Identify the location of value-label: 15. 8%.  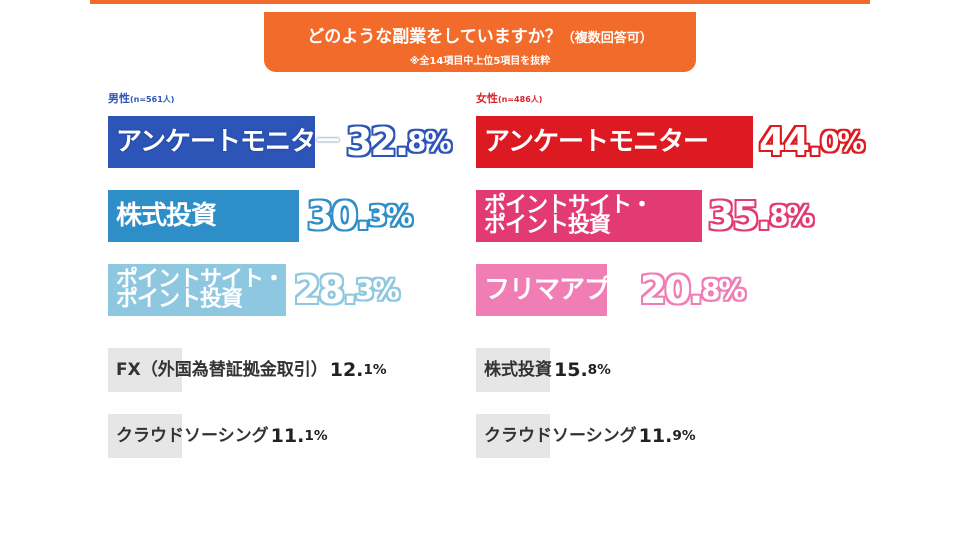
(582, 370).